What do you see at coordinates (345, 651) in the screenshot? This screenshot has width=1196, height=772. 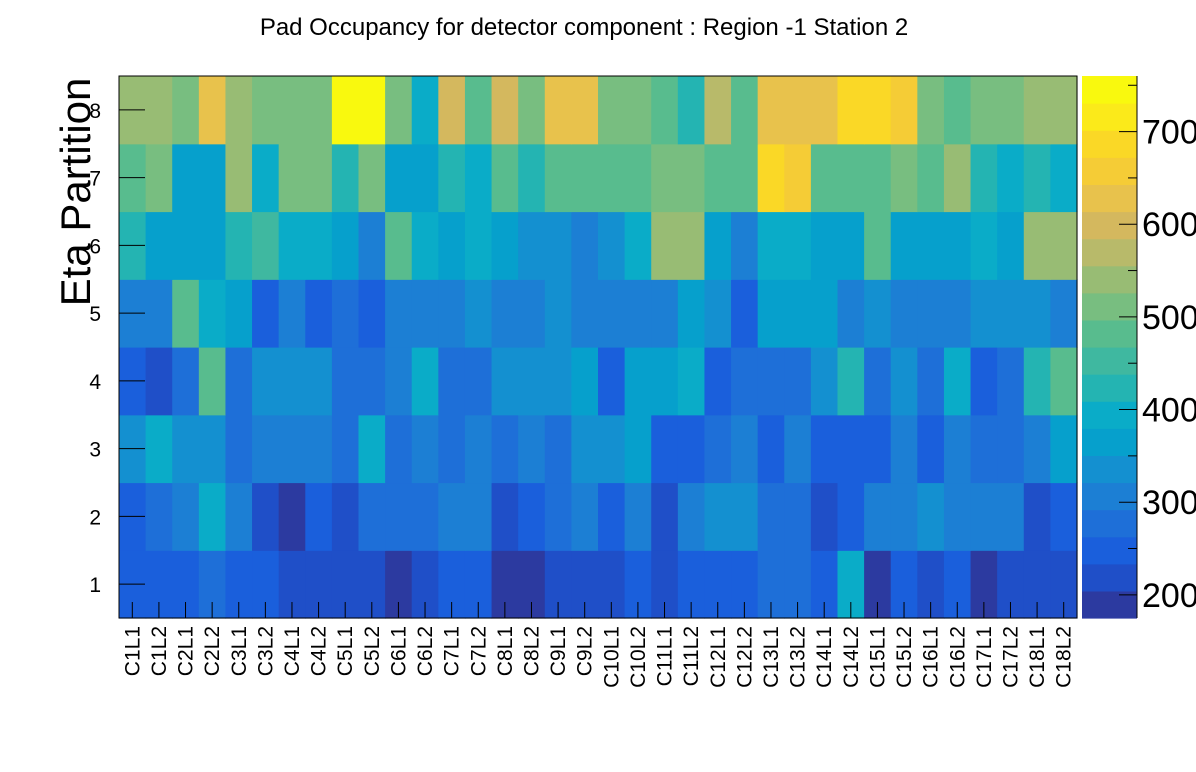 I see `x-tick-label: C5L1` at bounding box center [345, 651].